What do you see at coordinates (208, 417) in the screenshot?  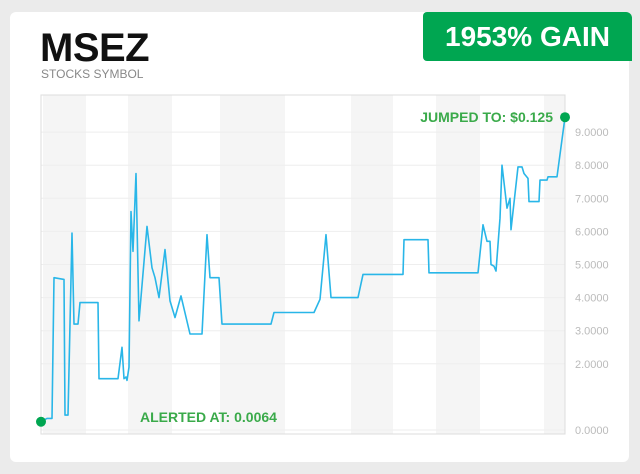 I see `alert-annotation: ALERTED AT: 0.0064` at bounding box center [208, 417].